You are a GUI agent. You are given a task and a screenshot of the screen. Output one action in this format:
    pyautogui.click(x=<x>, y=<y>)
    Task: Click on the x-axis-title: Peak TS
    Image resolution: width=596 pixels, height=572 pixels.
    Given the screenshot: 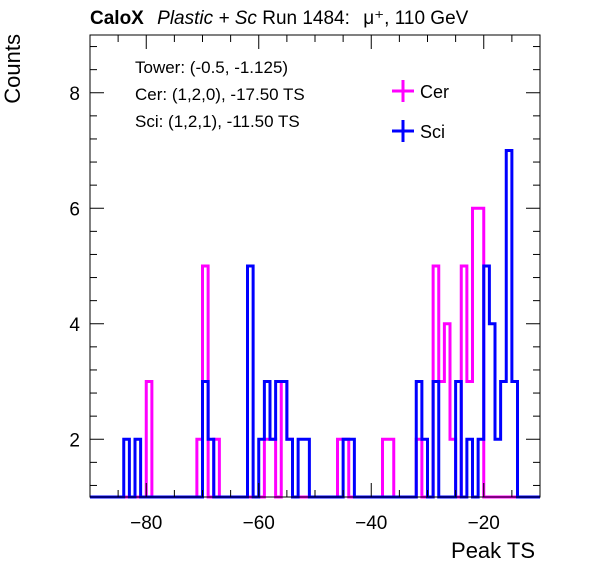 What is the action you would take?
    pyautogui.click(x=493, y=550)
    